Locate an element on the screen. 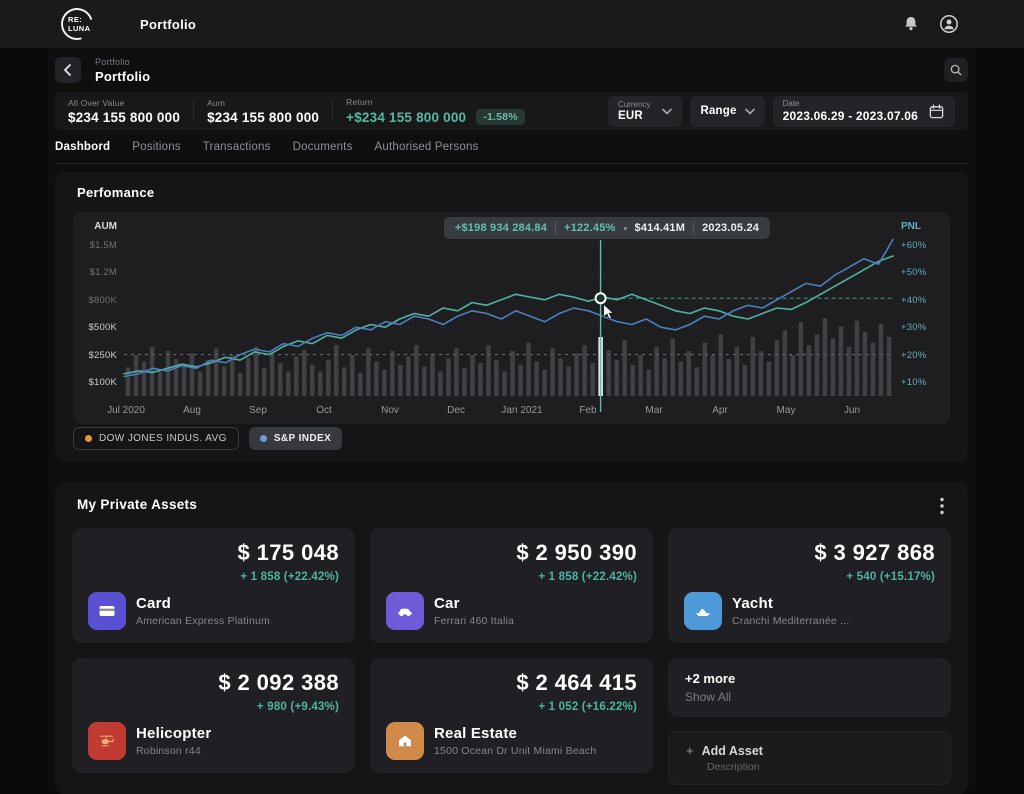 The image size is (1024, 794). stat-return: Return +$234 155 800 000 -1.58% is located at coordinates (435, 111).